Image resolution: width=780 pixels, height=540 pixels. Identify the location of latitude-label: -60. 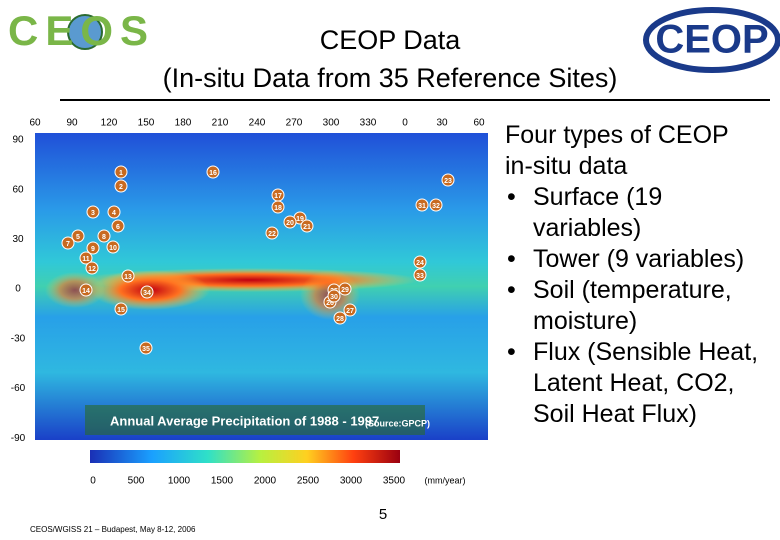
(18, 388).